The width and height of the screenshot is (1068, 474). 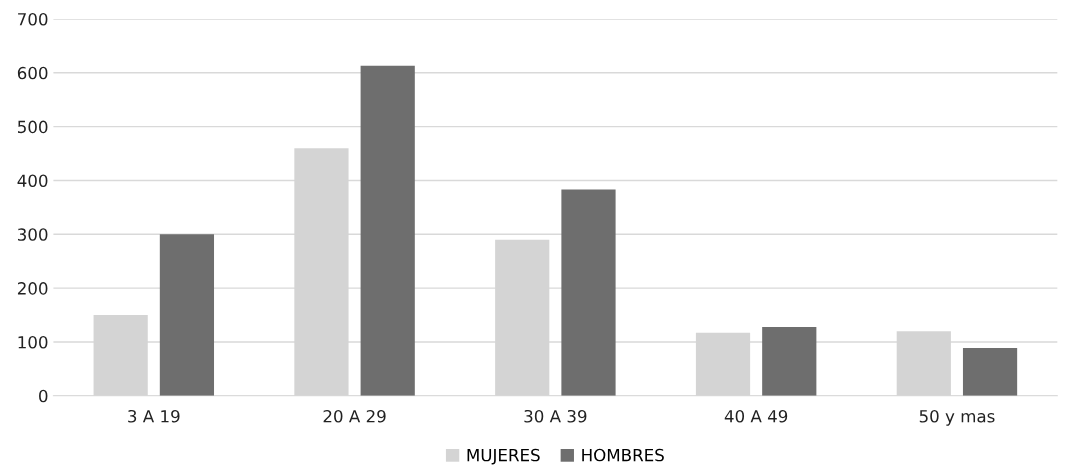 I want to click on y-tick-label: 0, so click(x=43, y=396).